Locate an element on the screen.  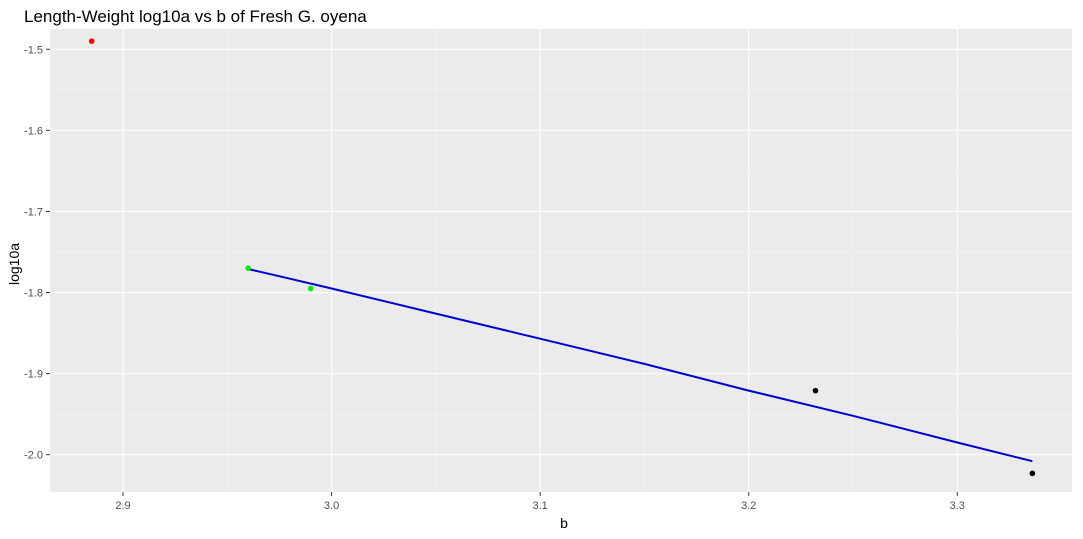
x-tick-label: 2.9 is located at coordinates (122, 506).